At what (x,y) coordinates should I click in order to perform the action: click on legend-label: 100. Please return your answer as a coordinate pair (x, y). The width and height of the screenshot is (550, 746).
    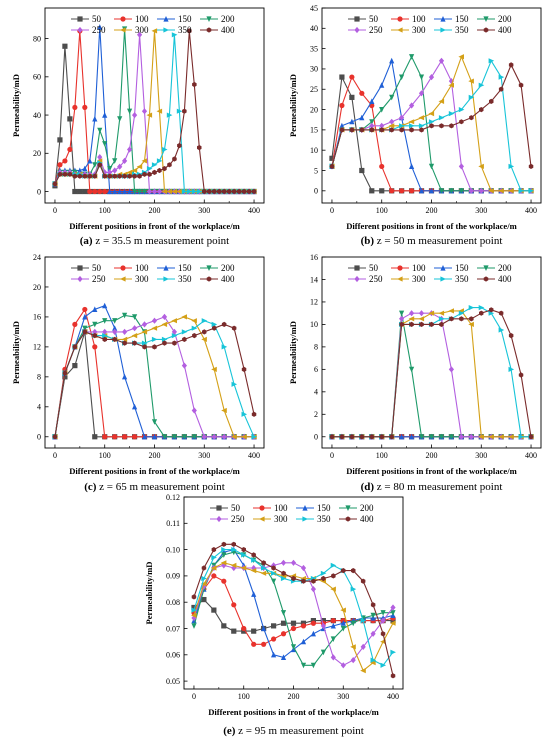
    Looking at the image, I should click on (142, 19).